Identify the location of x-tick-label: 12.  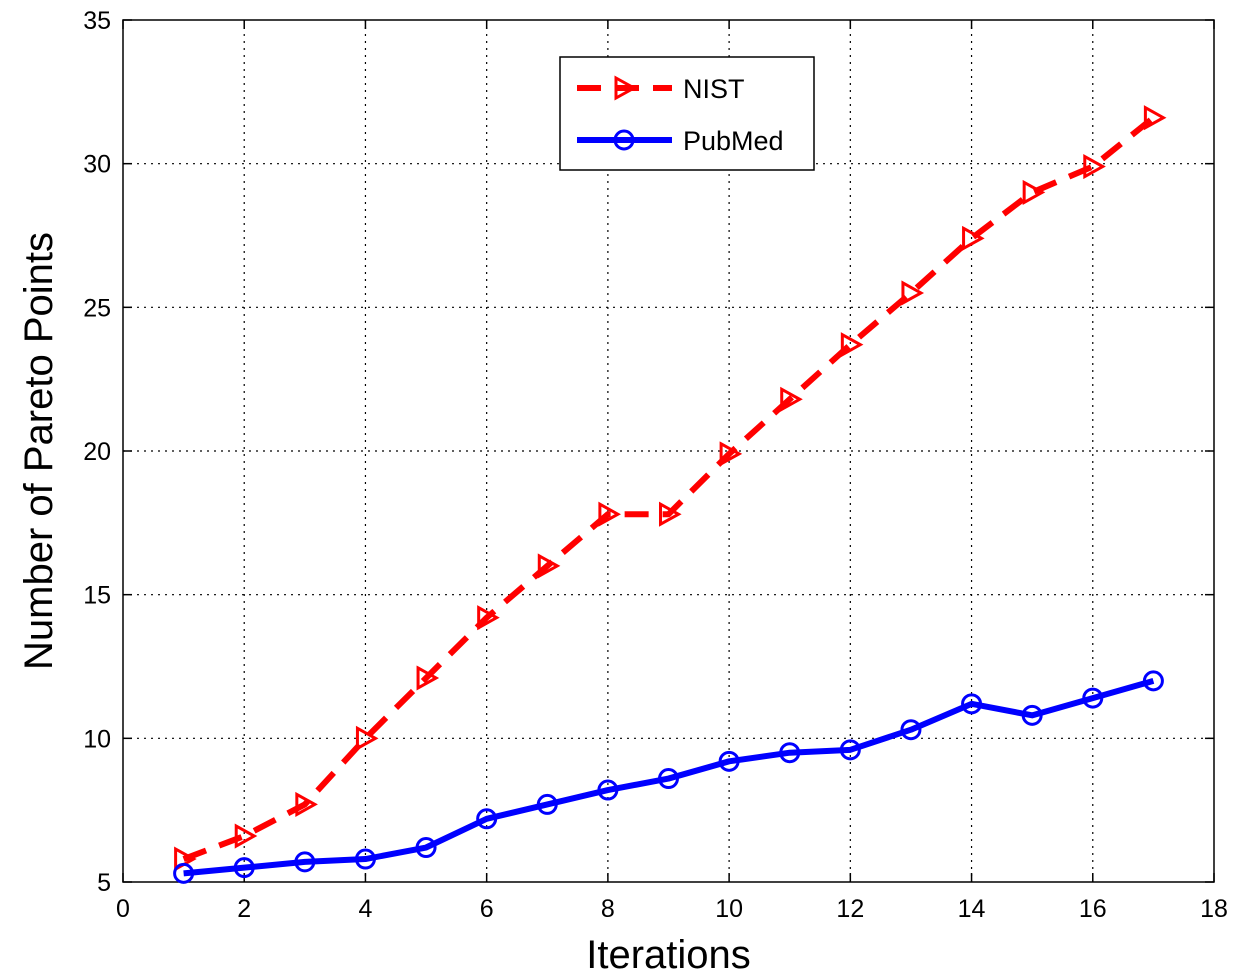
(850, 909).